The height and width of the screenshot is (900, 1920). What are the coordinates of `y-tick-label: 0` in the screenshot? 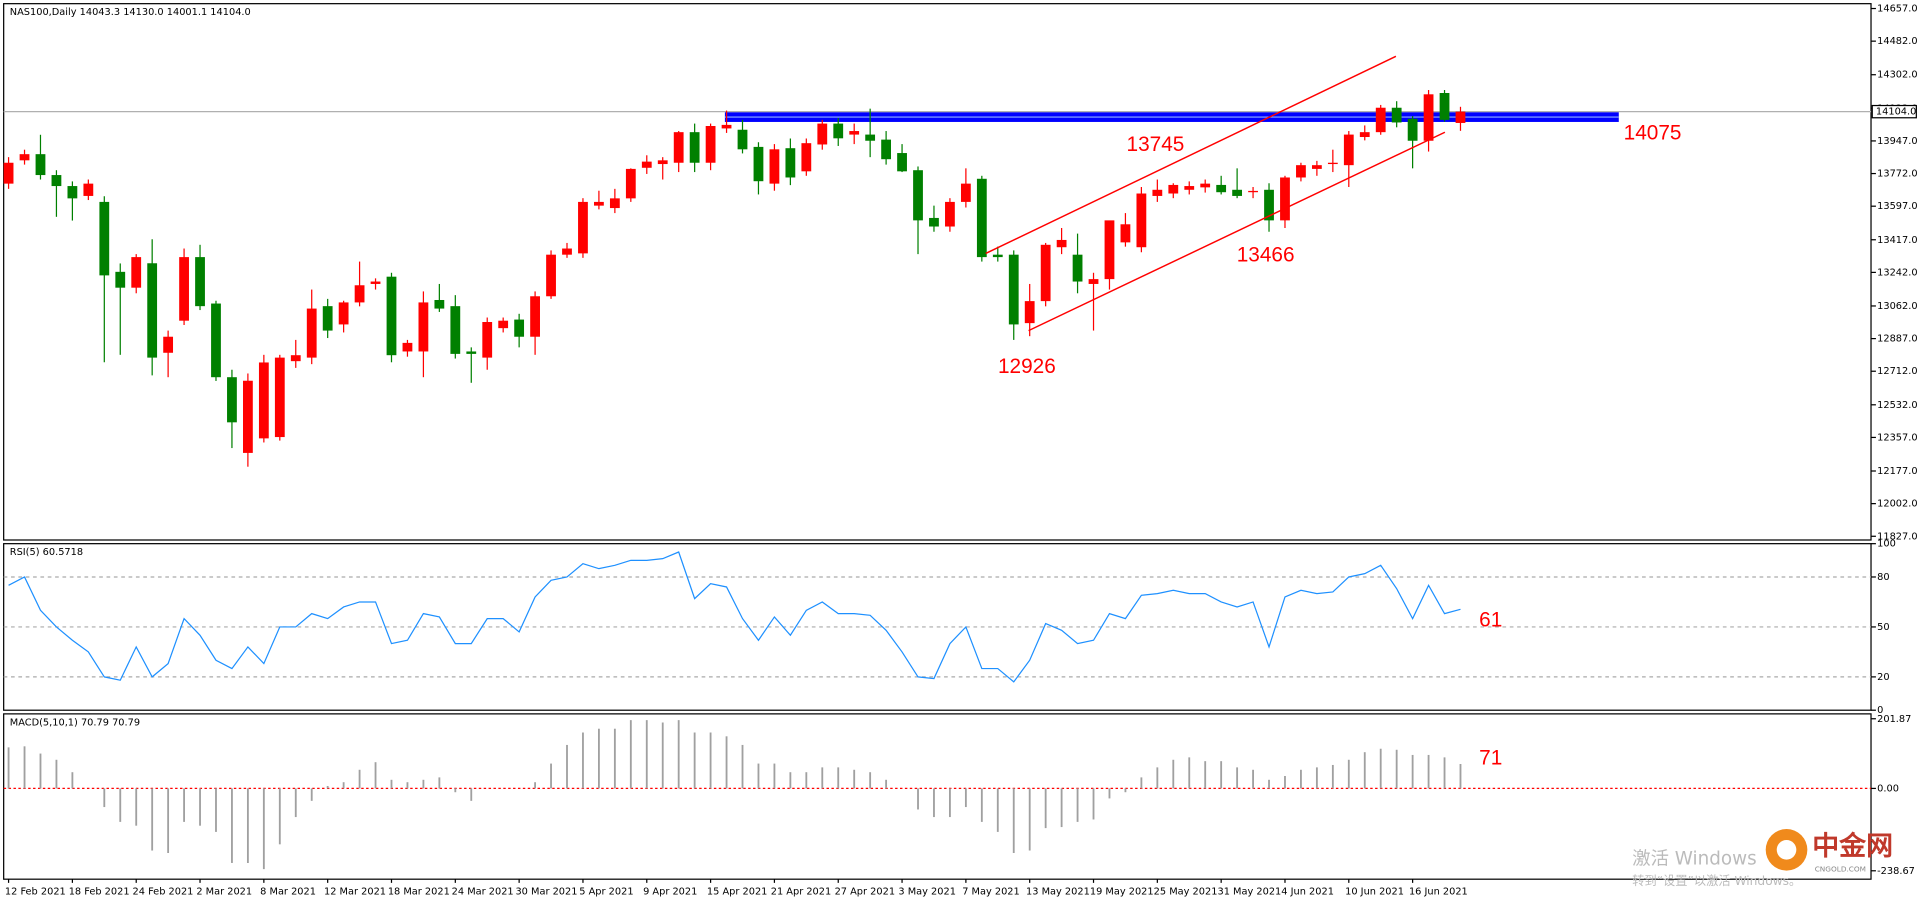 It's located at (1880, 710).